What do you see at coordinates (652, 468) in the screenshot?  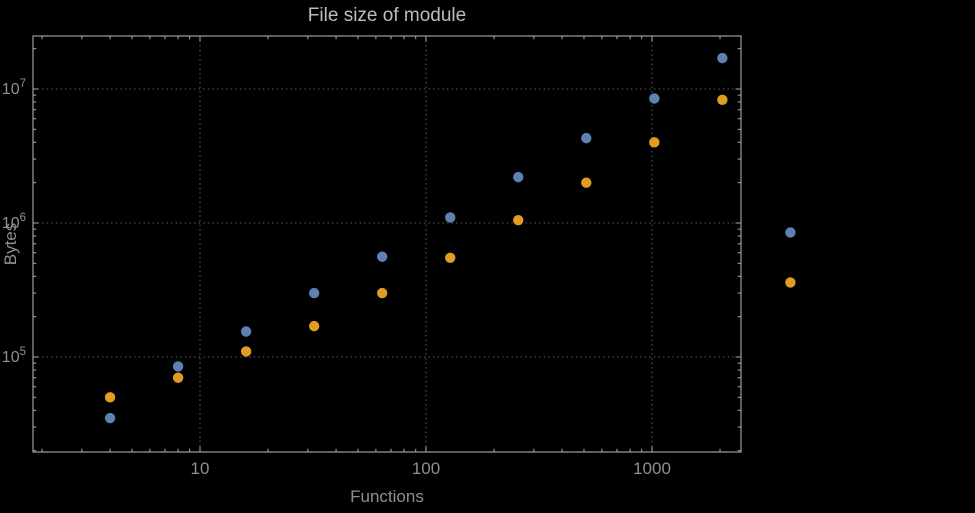 I see `x-tick-label: 1000` at bounding box center [652, 468].